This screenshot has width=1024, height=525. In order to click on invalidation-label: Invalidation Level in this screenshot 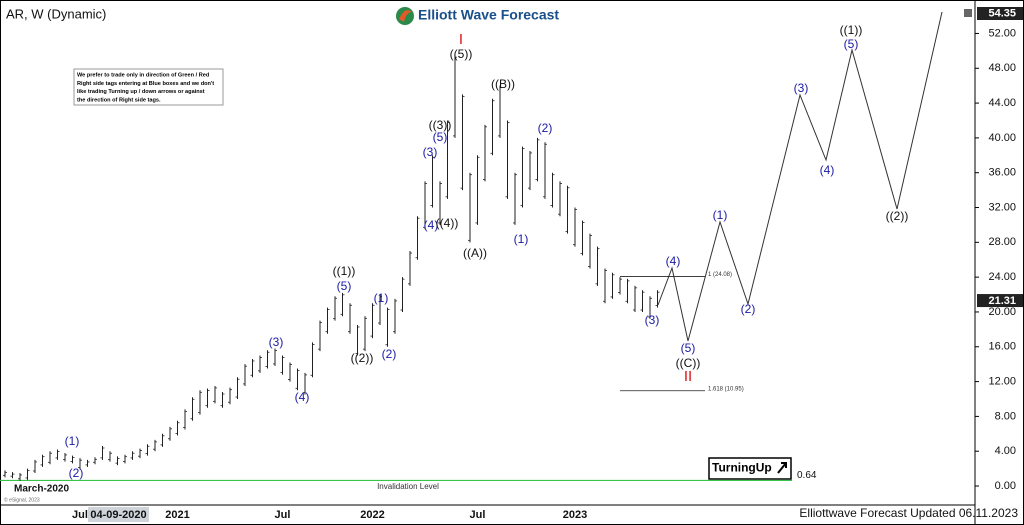, I will do `click(408, 486)`.